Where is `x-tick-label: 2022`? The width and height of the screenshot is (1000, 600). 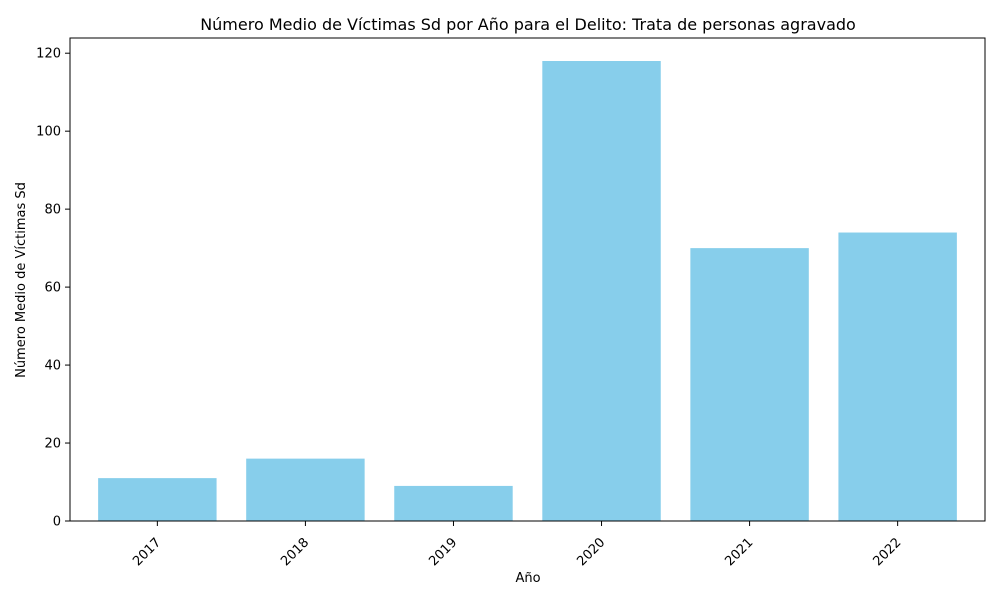 x-tick-label: 2022 is located at coordinates (887, 552).